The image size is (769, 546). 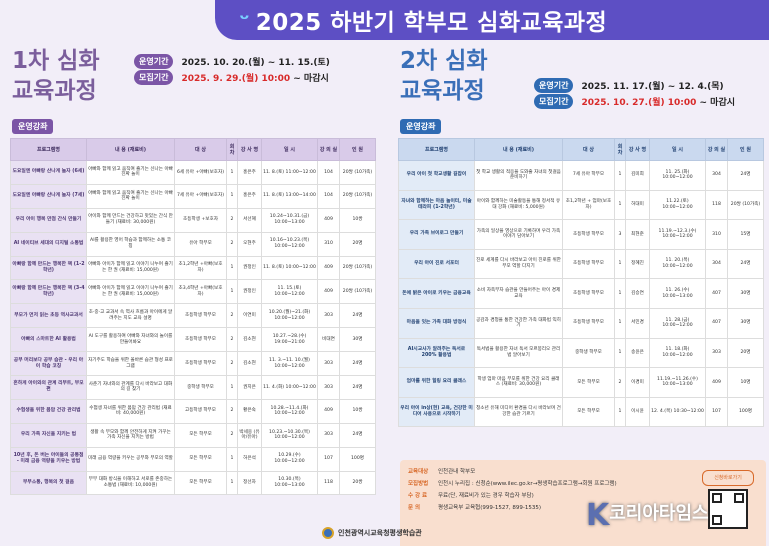 I want to click on table-cell: 이경미, so click(x=637, y=382).